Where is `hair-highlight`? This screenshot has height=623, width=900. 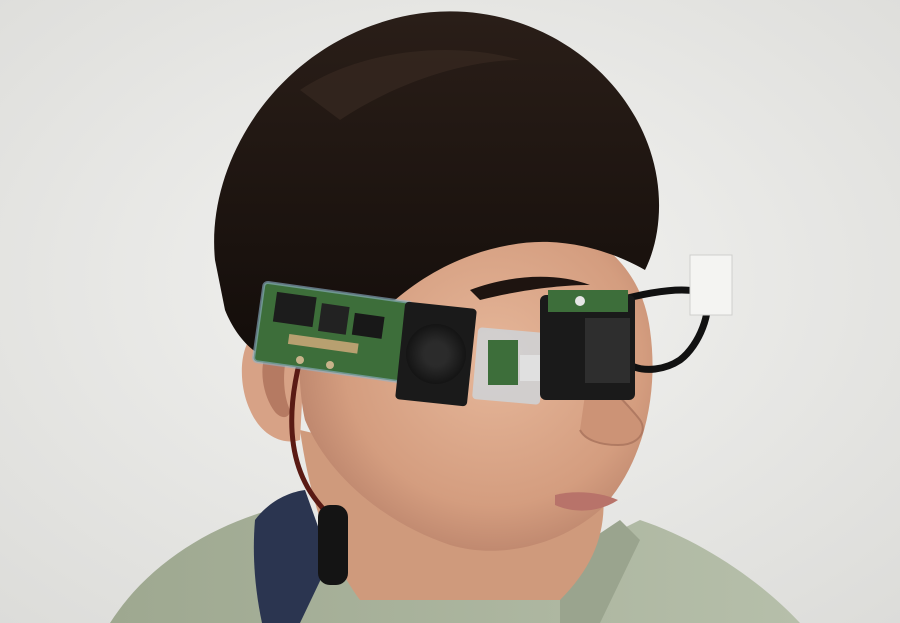
hair-highlight is located at coordinates (410, 85).